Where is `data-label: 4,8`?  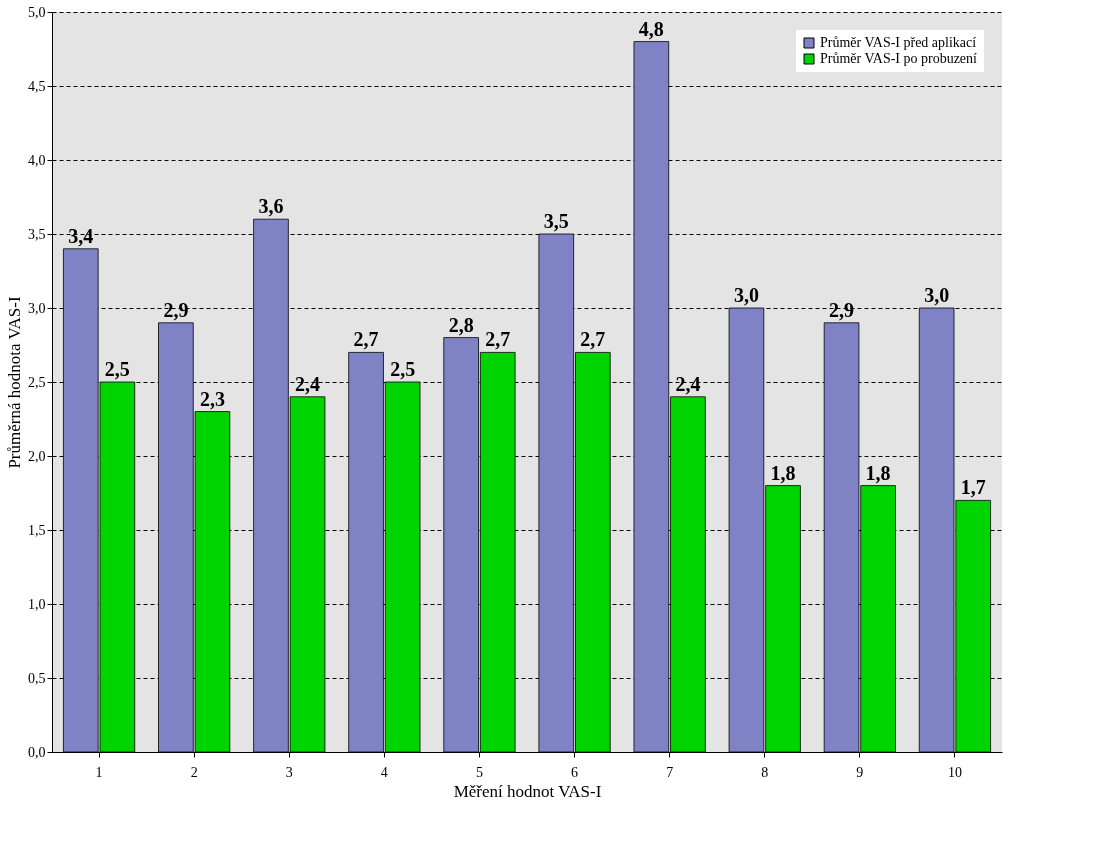 data-label: 4,8 is located at coordinates (651, 28).